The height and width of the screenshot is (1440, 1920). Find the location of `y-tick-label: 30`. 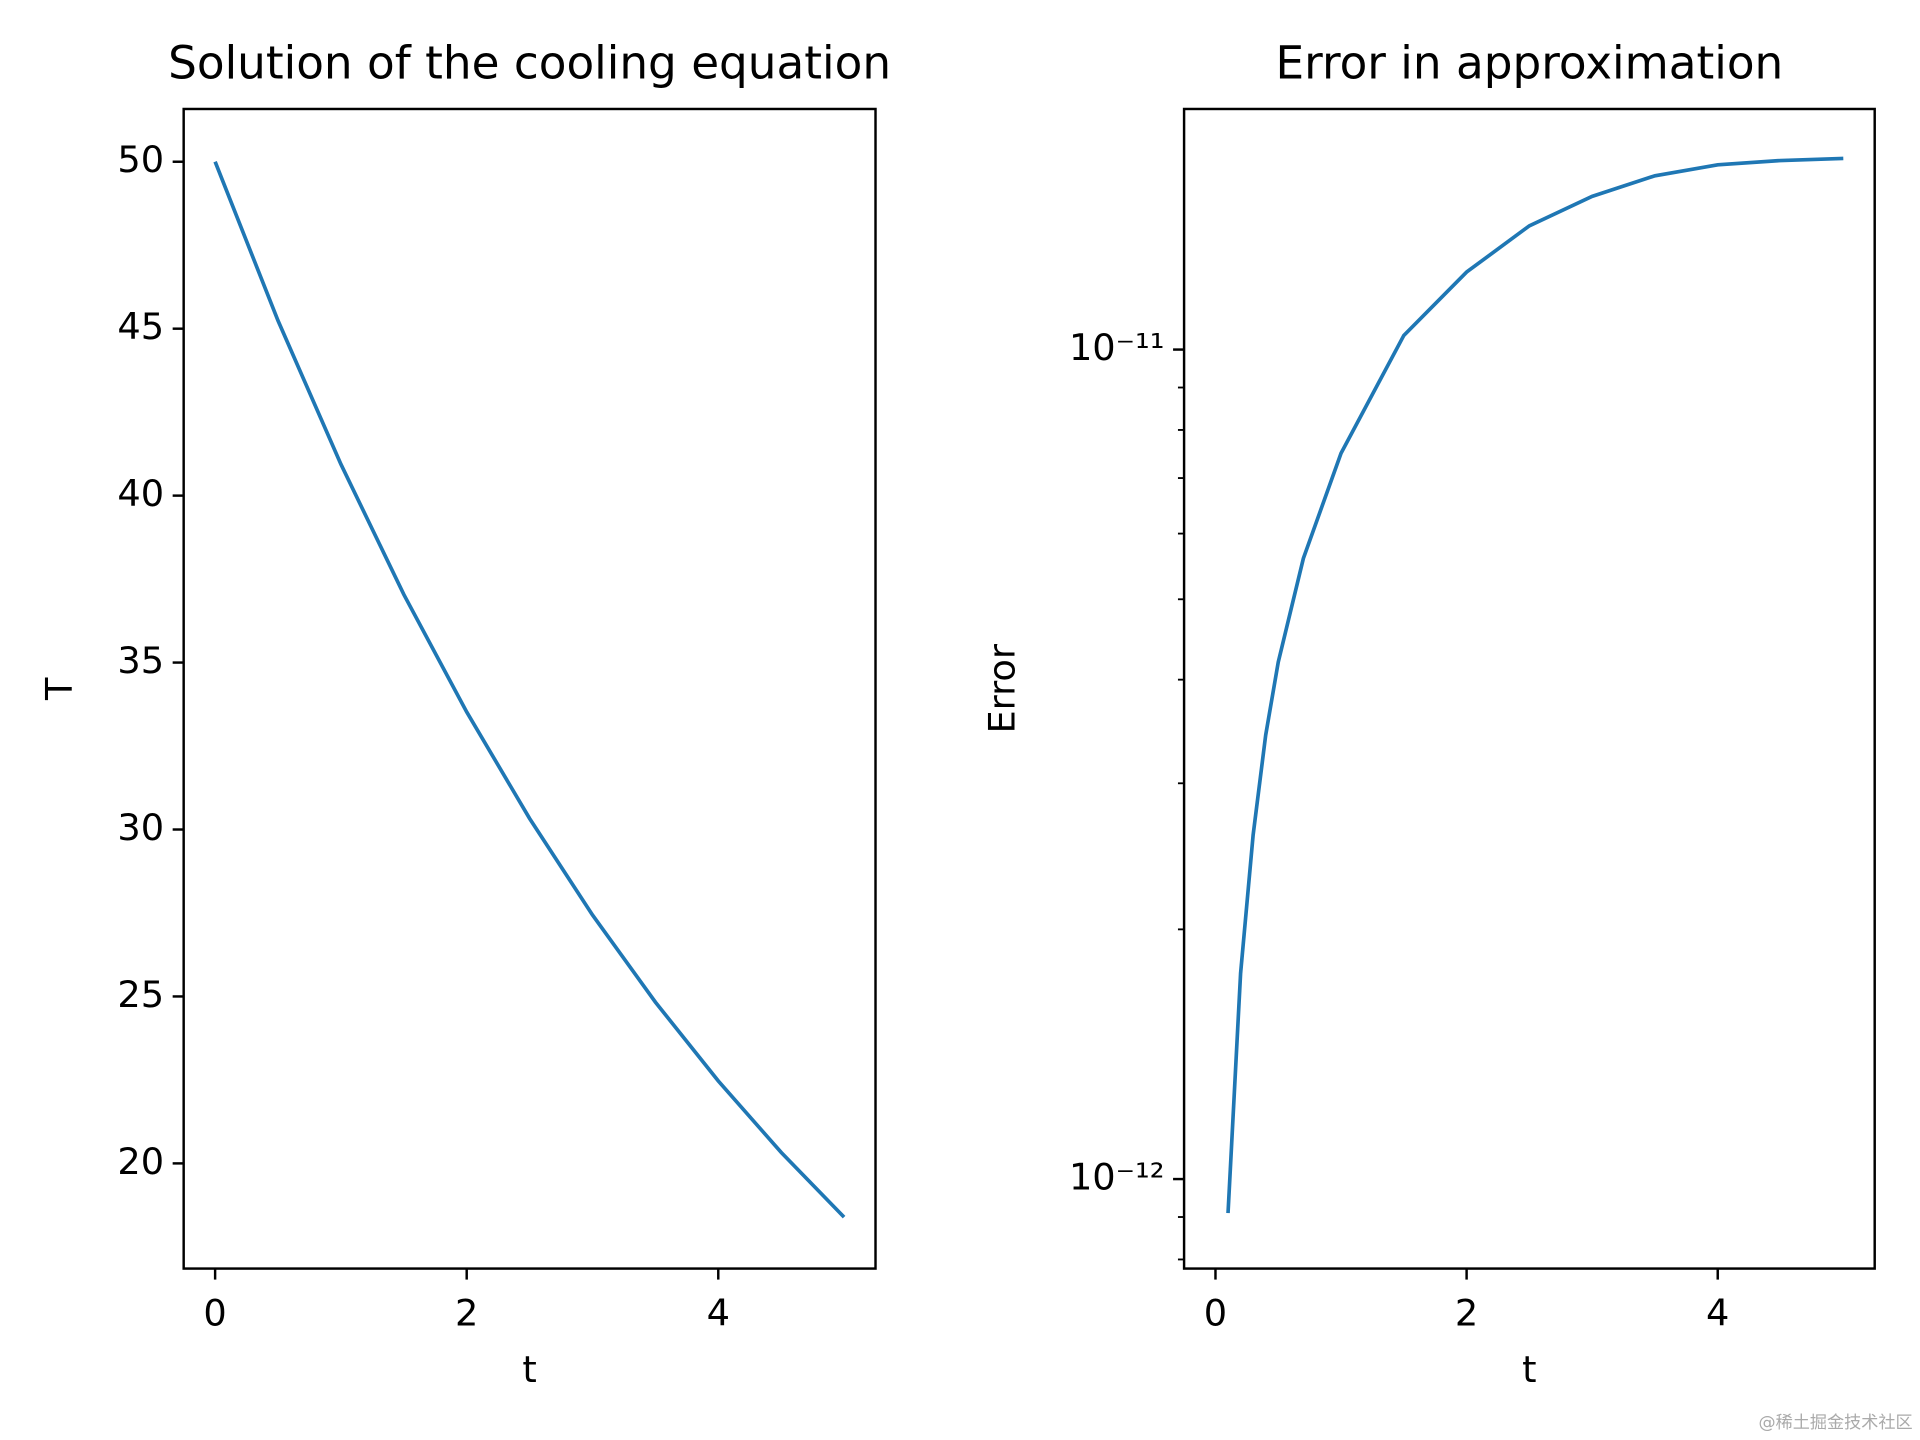

y-tick-label: 30 is located at coordinates (140, 827).